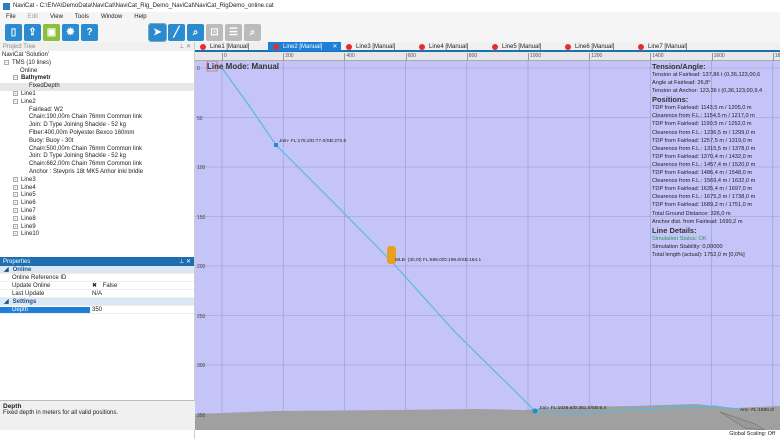 The image size is (780, 439). I want to click on prop-online-ref: Online Reference ID, so click(97, 278).